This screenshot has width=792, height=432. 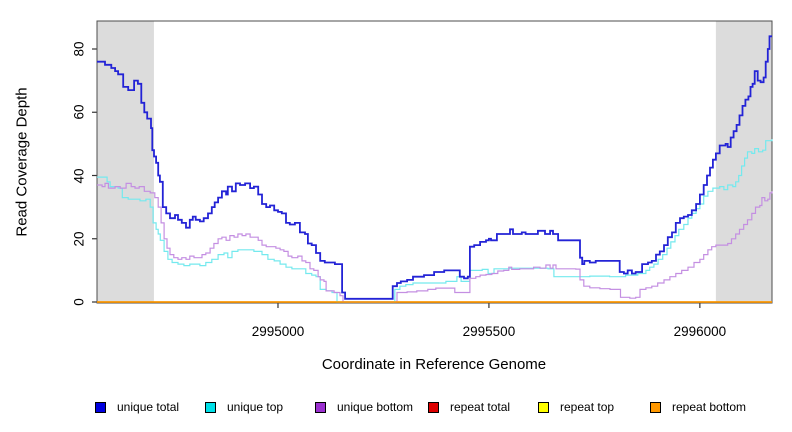 I want to click on y-tick-label: 20, so click(x=79, y=239).